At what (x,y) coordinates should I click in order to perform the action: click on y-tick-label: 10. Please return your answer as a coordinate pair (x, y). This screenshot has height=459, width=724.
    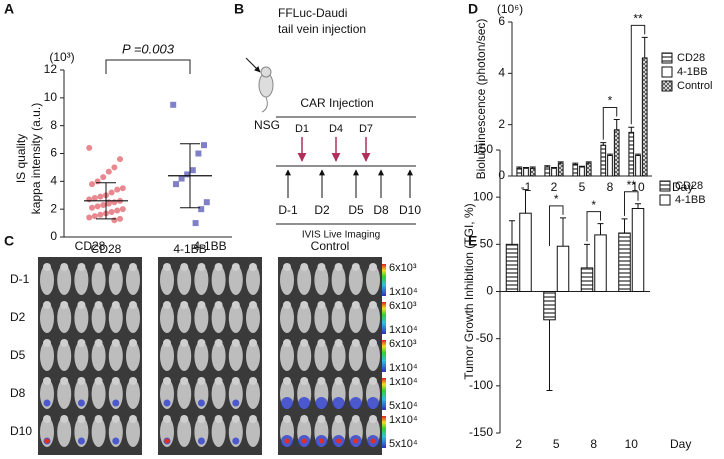
    Looking at the image, I should click on (51, 97).